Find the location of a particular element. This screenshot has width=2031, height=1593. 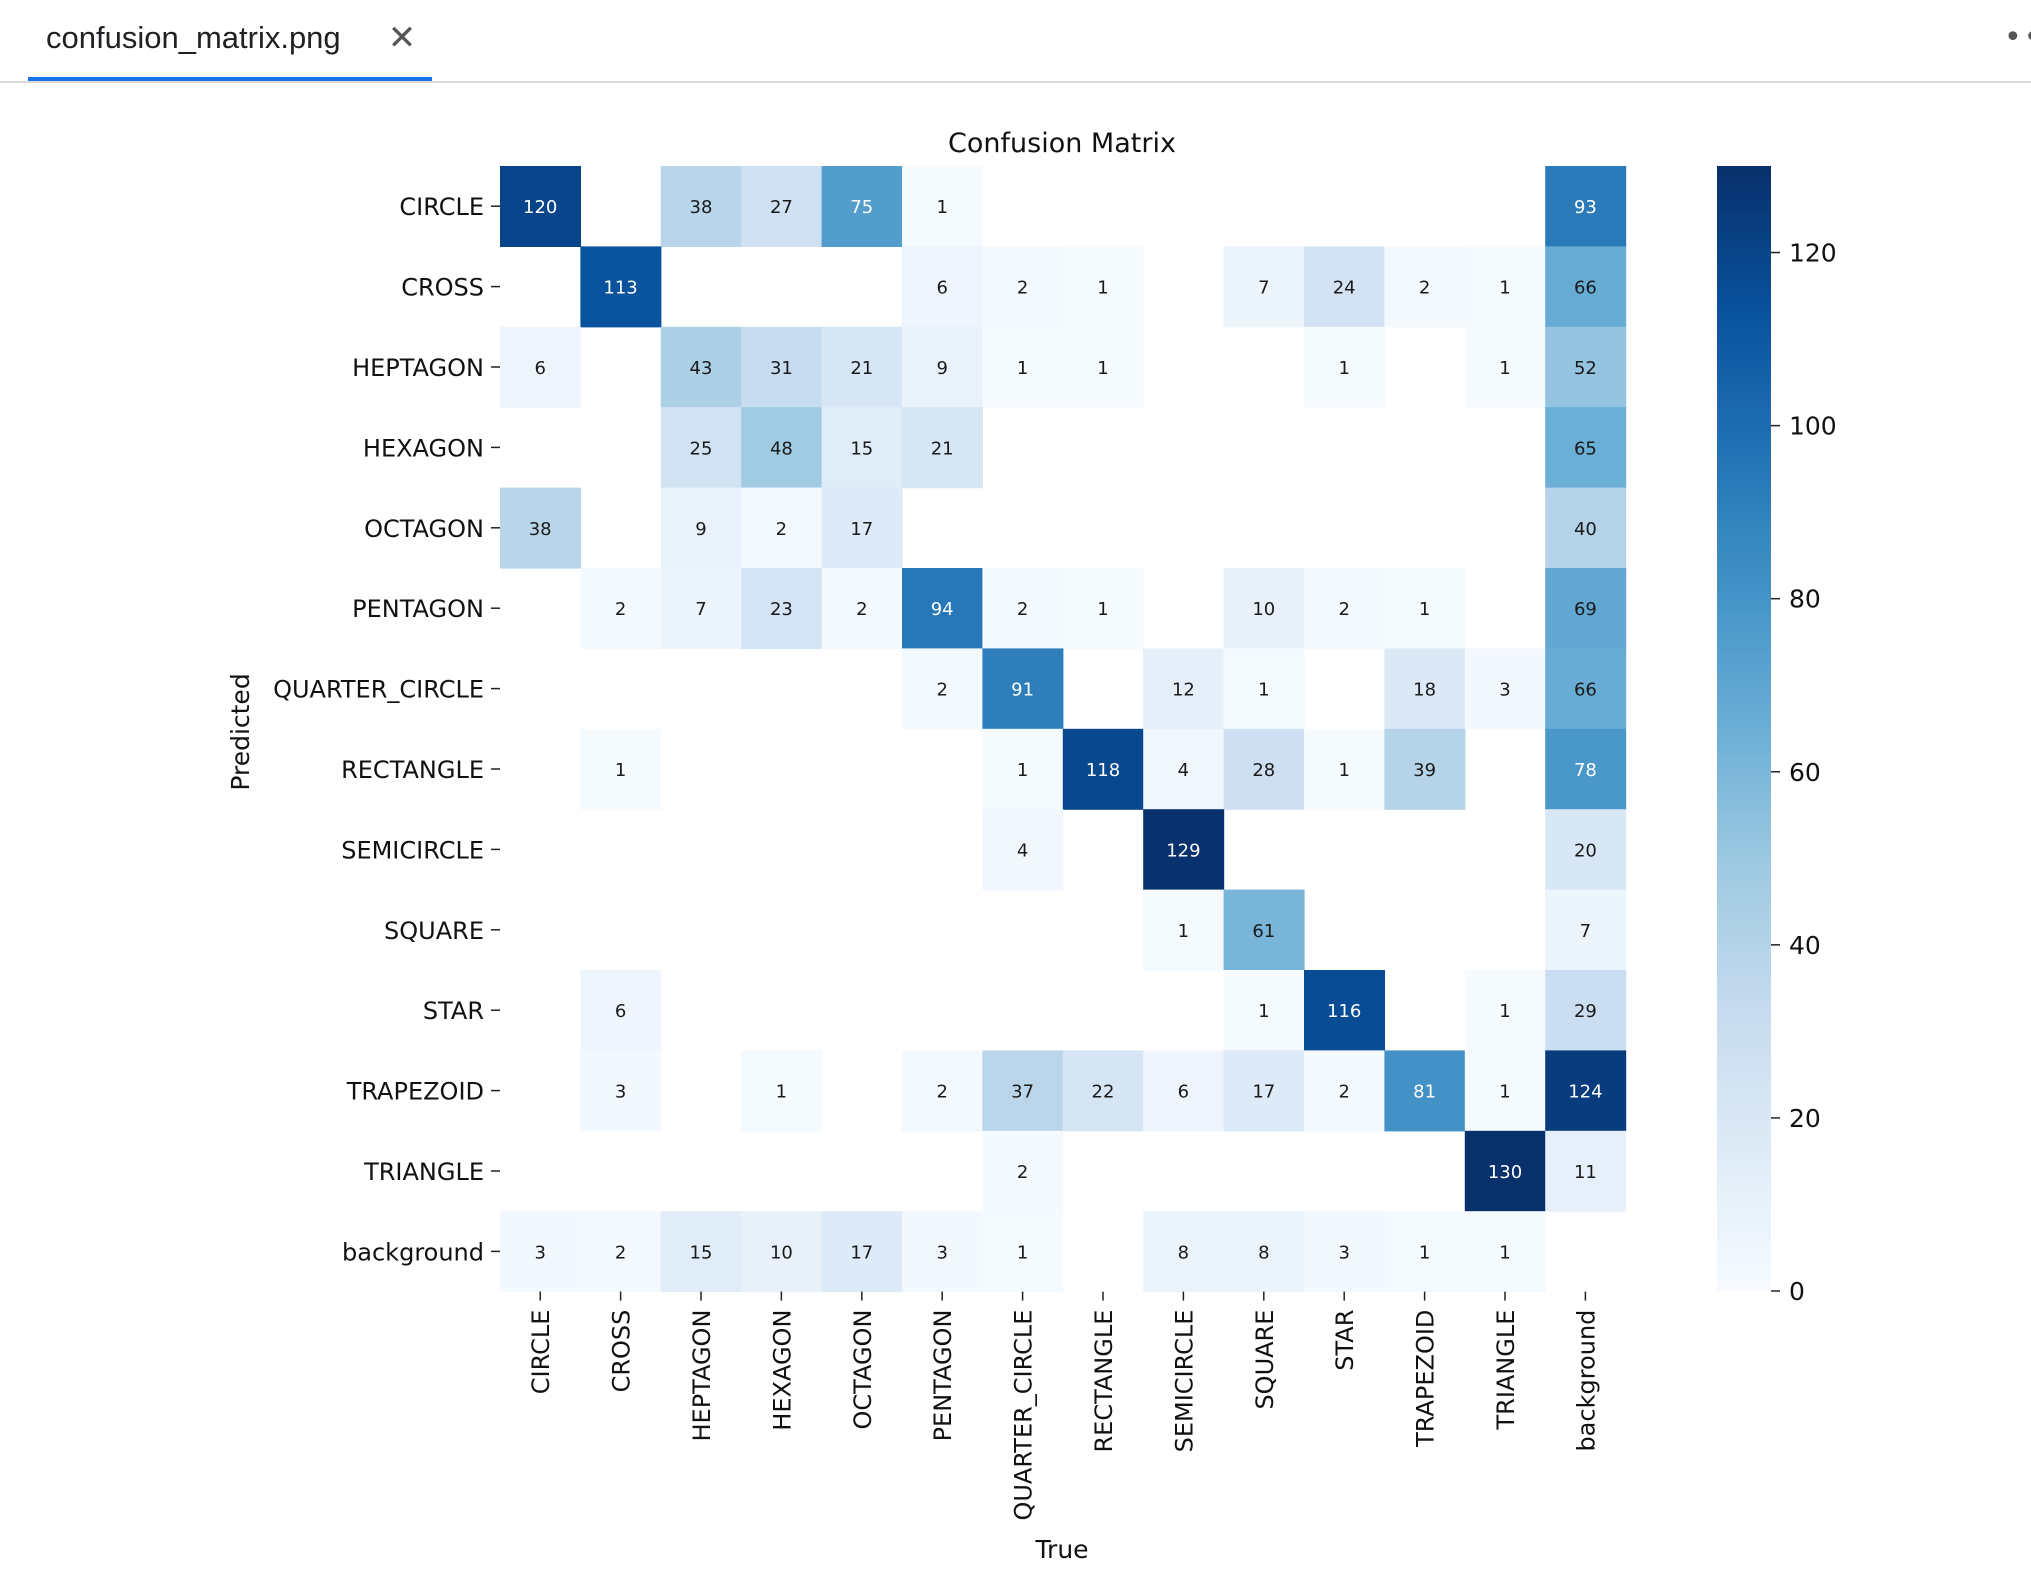

cell-value-label: 75 is located at coordinates (861, 207).